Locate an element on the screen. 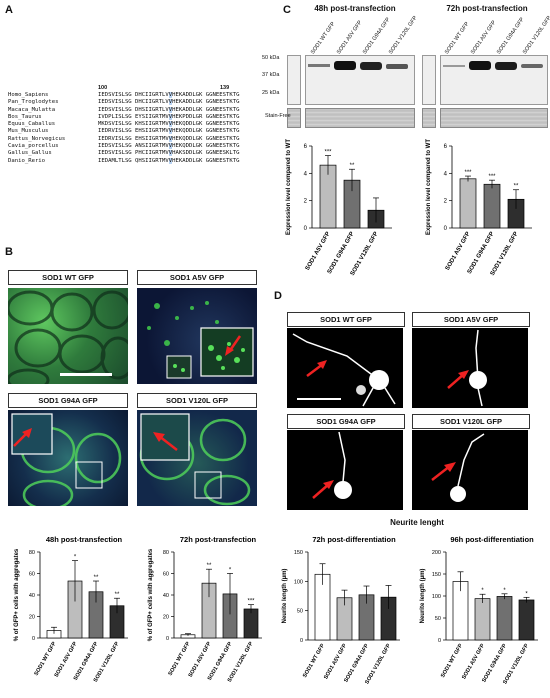 Image resolution: width=550 pixels, height=698 pixels. species-name: Pan_Troglodytes is located at coordinates (33, 102).